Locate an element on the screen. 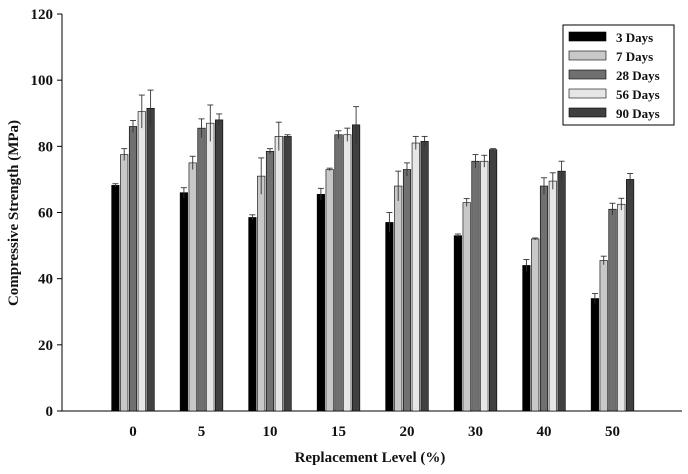 Image resolution: width=688 pixels, height=474 pixels. x-tick-label: 10 is located at coordinates (270, 432).